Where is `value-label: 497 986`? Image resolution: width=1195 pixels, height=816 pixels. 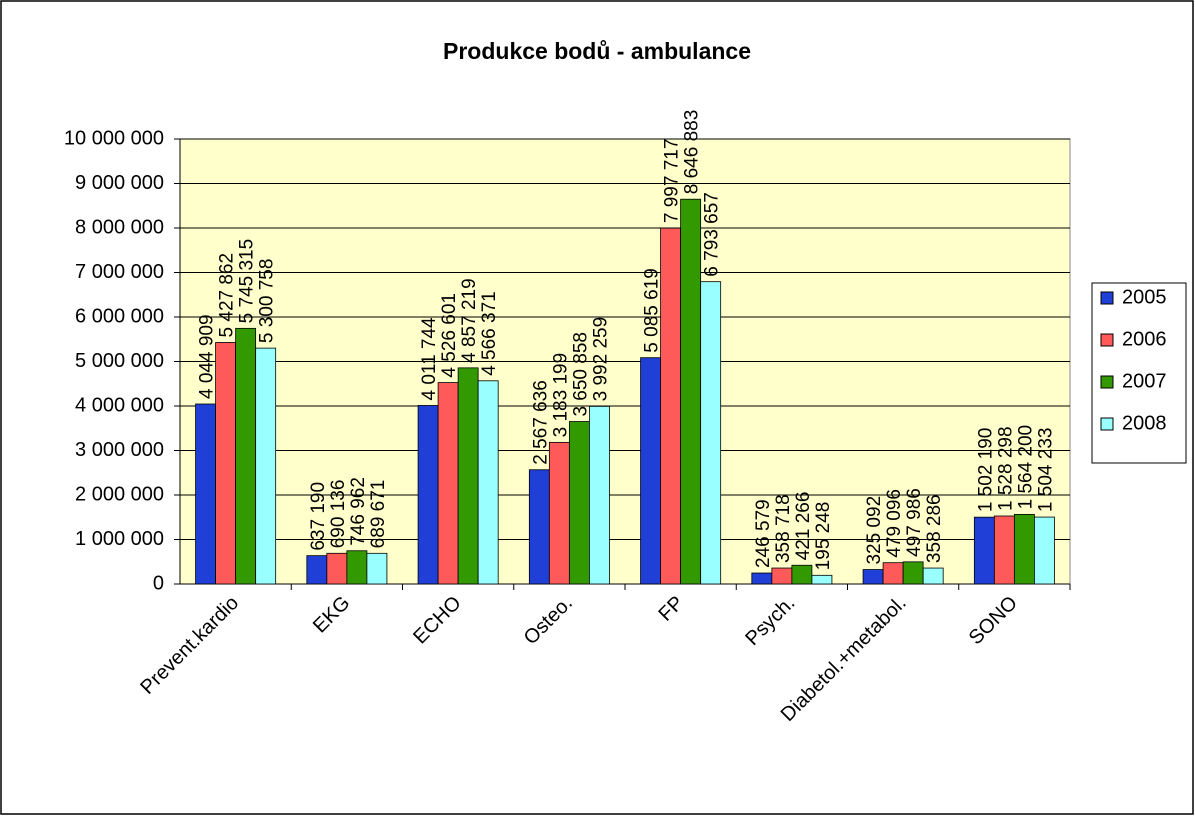 value-label: 497 986 is located at coordinates (914, 522).